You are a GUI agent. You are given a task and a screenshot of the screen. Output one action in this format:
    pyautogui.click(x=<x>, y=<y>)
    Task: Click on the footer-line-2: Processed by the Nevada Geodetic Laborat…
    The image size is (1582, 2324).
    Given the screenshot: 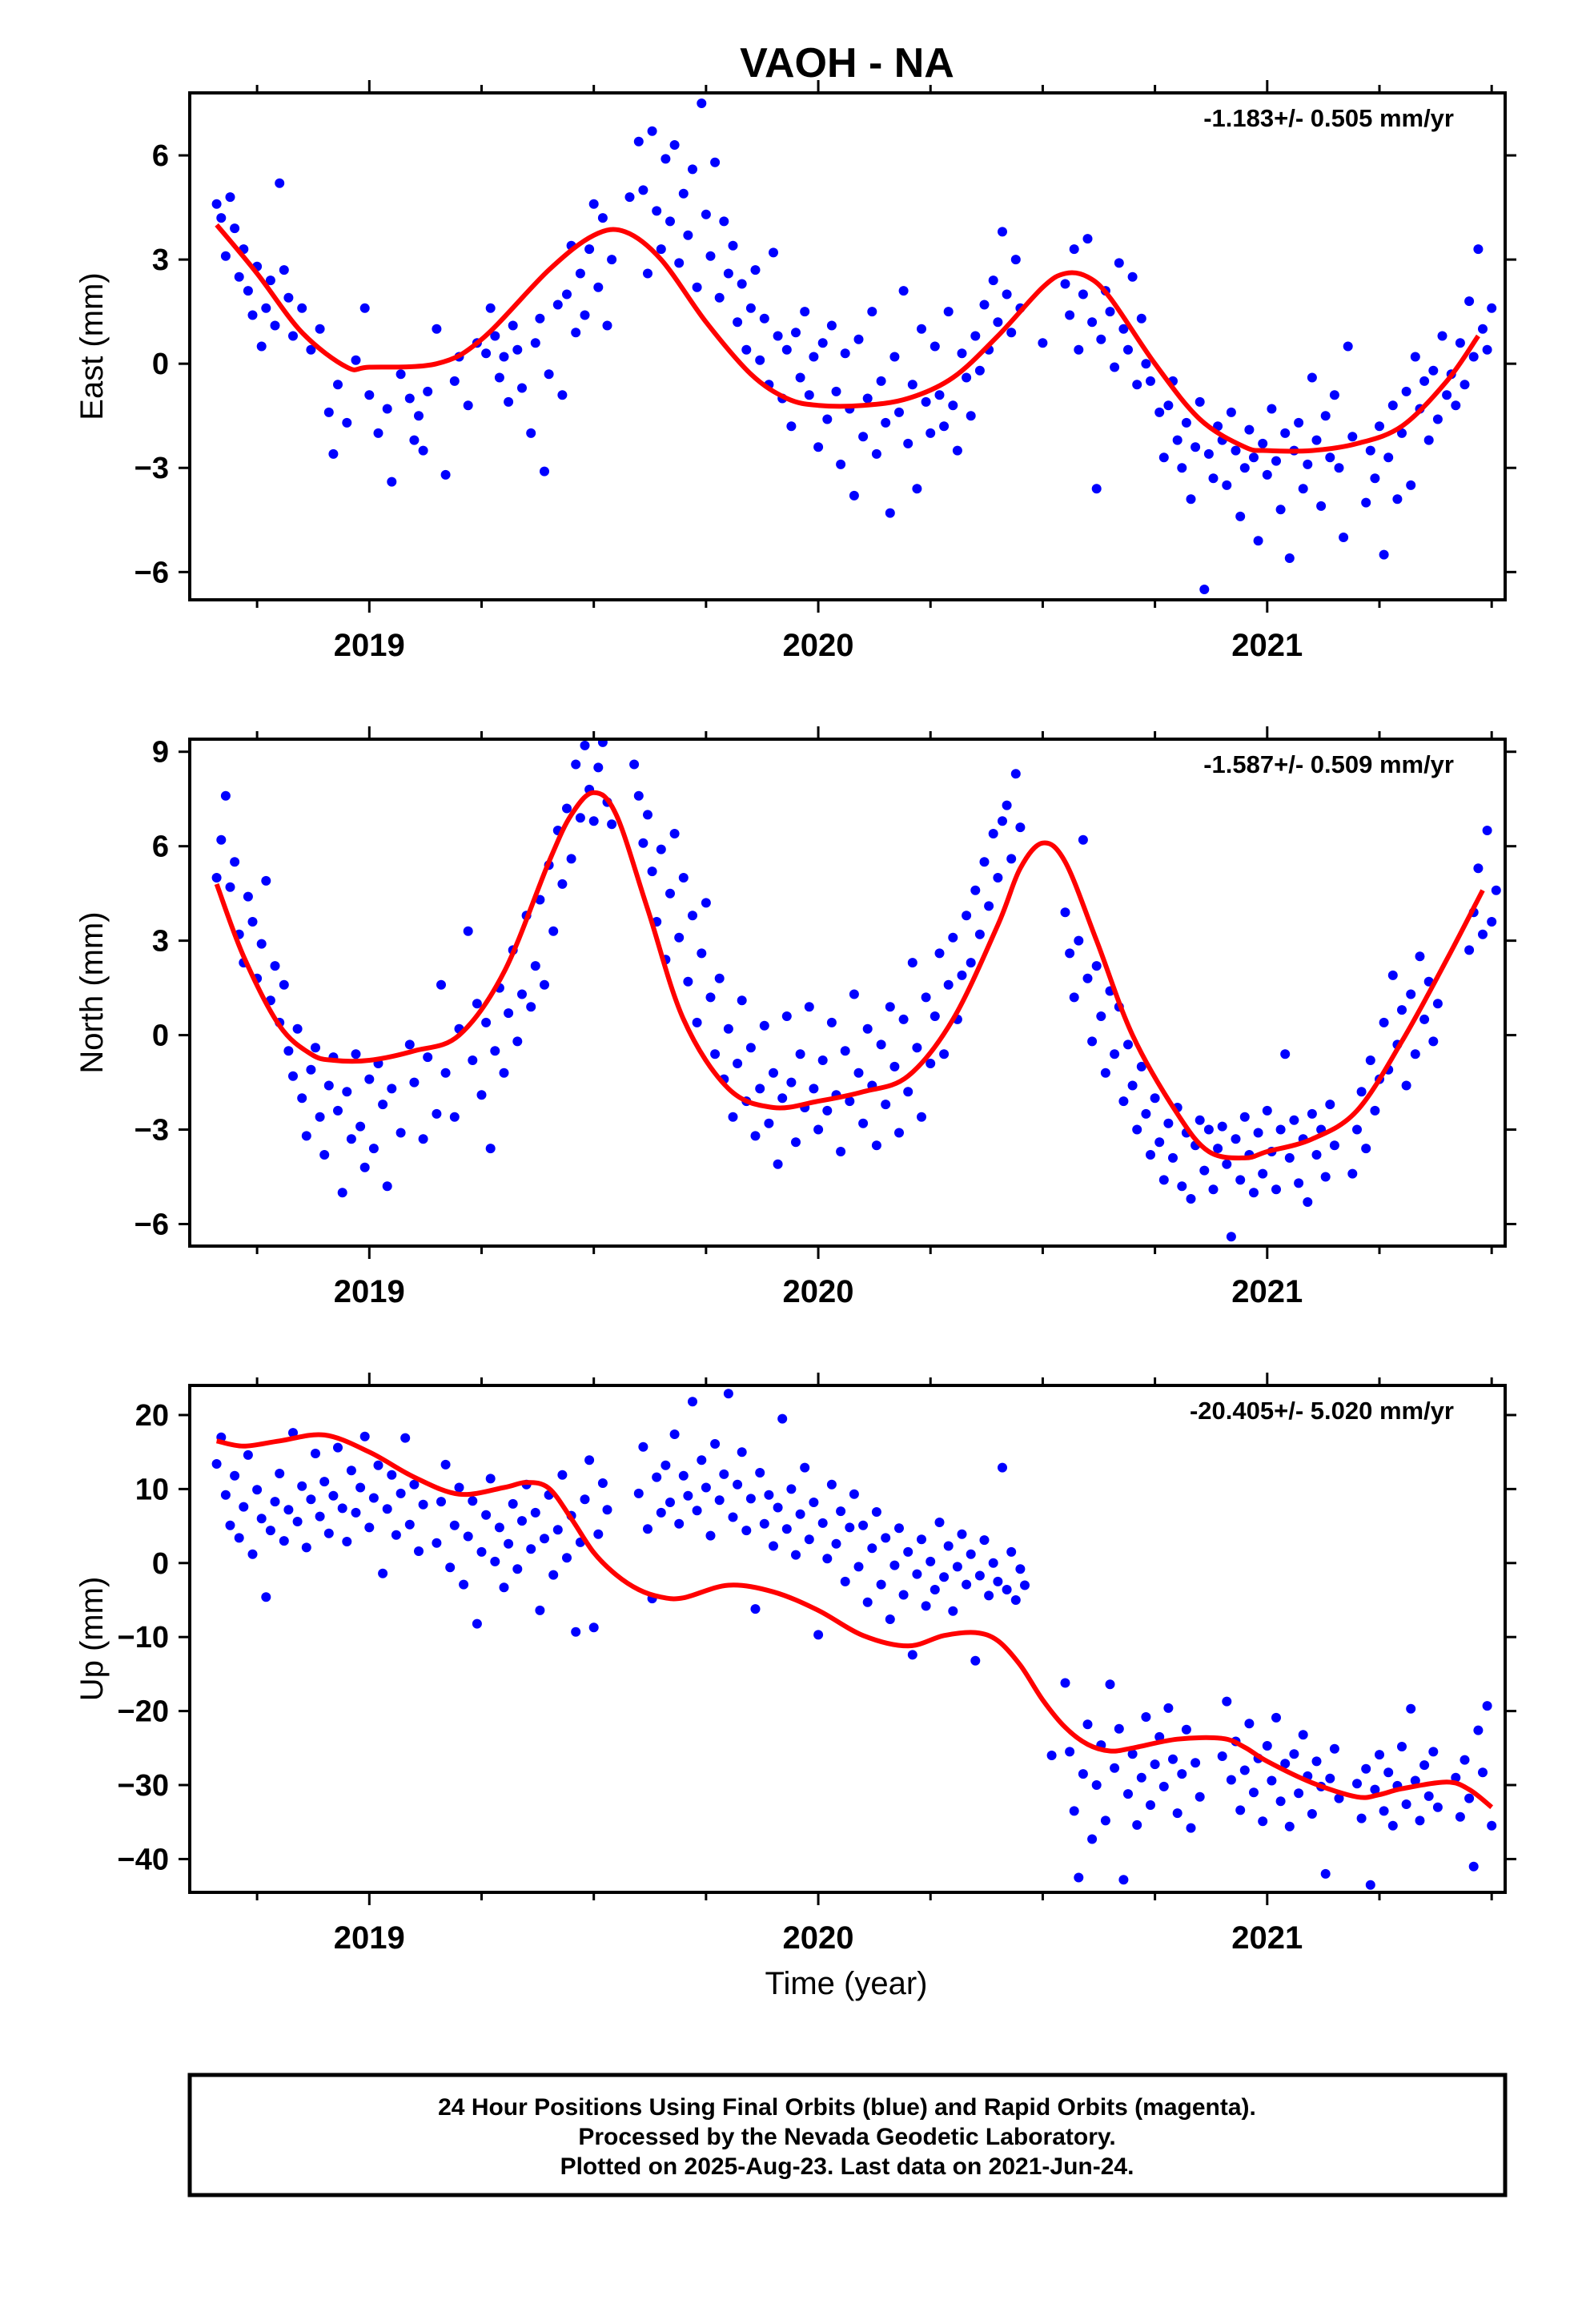 What is the action you would take?
    pyautogui.click(x=847, y=2137)
    